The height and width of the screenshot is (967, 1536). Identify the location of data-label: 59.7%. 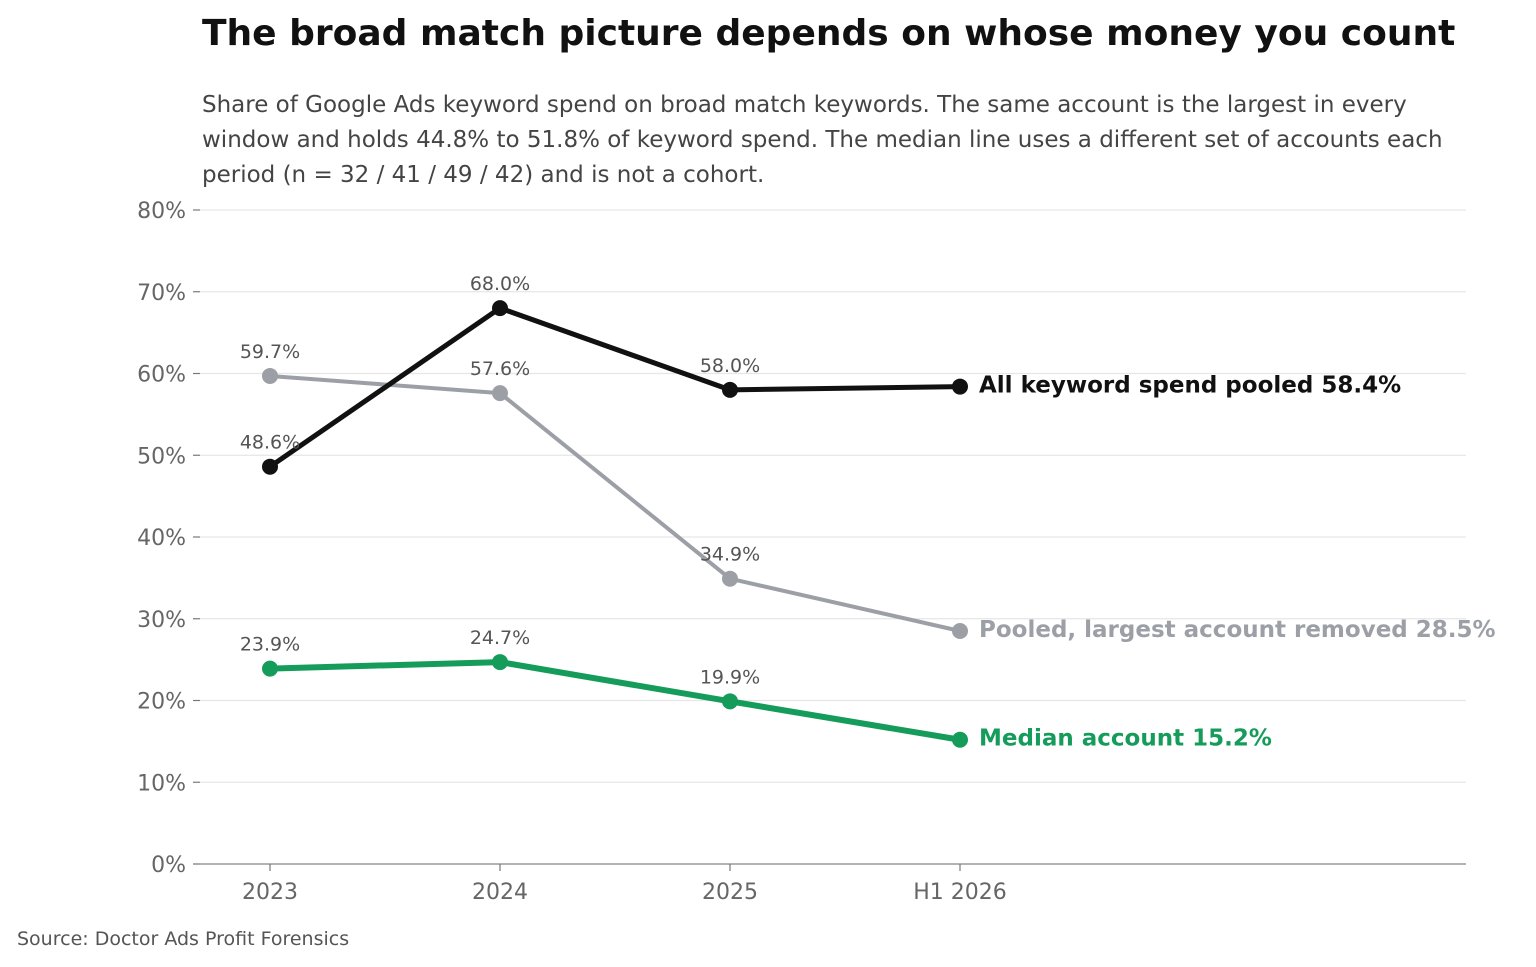
(270, 352).